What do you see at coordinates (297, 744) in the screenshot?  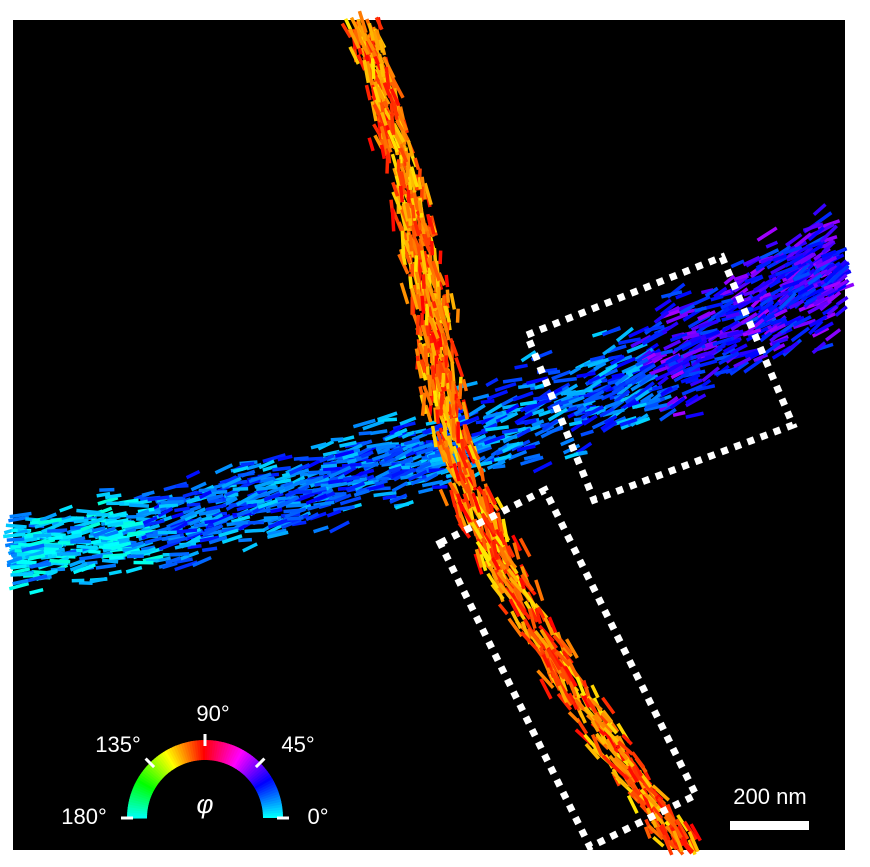 I see `colorbar-tick-label: 45°` at bounding box center [297, 744].